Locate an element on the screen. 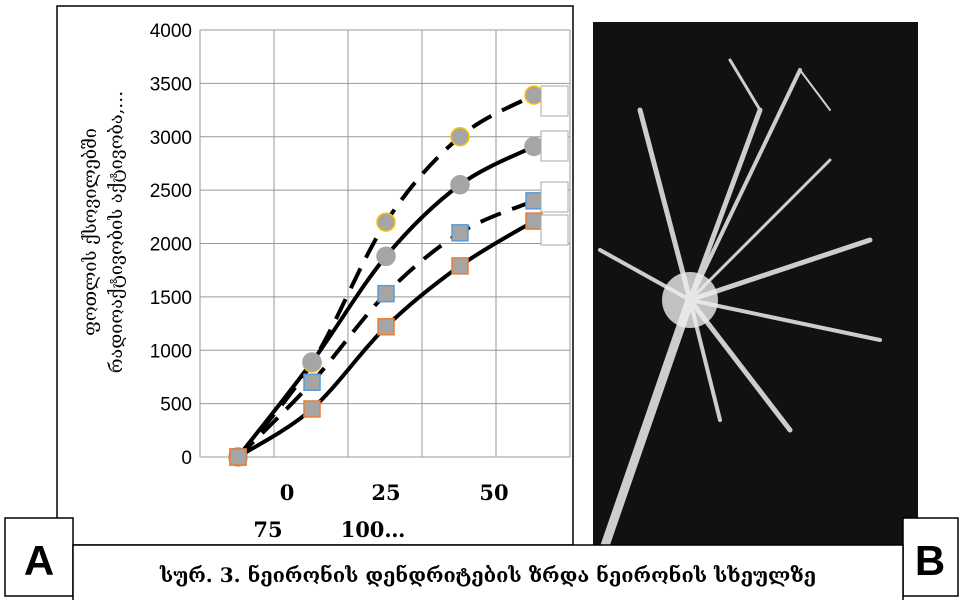 Image resolution: width=960 pixels, height=600 pixels. caption-box is located at coordinates (488, 572).